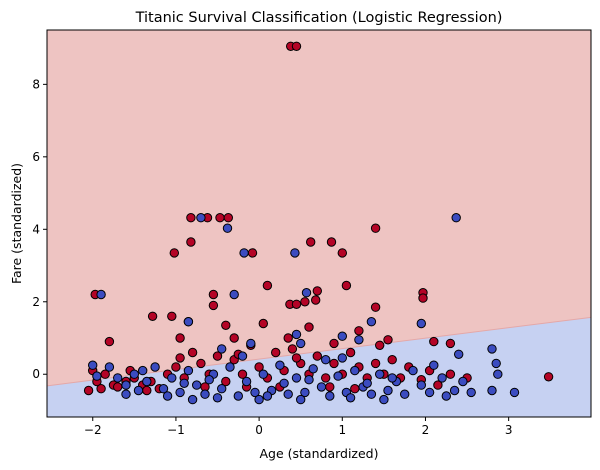 The width and height of the screenshot is (600, 470). I want to click on x-axis-label: Age (standardized), so click(318, 453).